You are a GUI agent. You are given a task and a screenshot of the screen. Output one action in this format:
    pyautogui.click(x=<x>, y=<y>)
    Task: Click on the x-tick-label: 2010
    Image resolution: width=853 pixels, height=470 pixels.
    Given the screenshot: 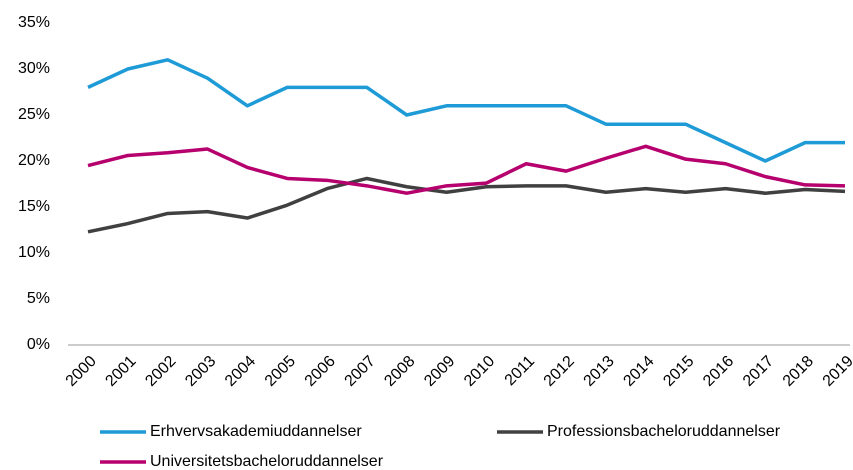 What is the action you would take?
    pyautogui.click(x=479, y=371)
    